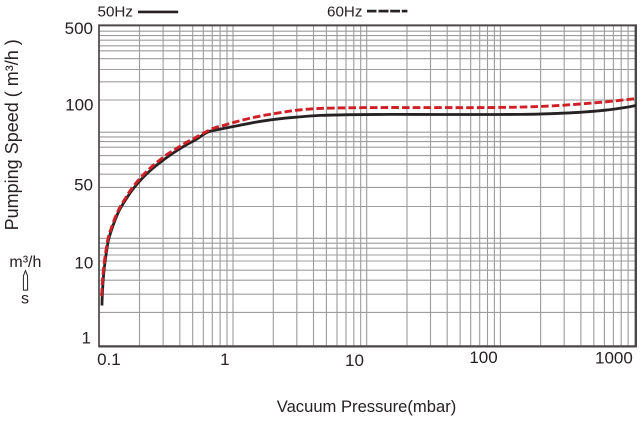 The height and width of the screenshot is (421, 641). Describe the element at coordinates (367, 406) in the screenshot. I see `svg-text: Vacuum Pressure(mbar)` at that location.